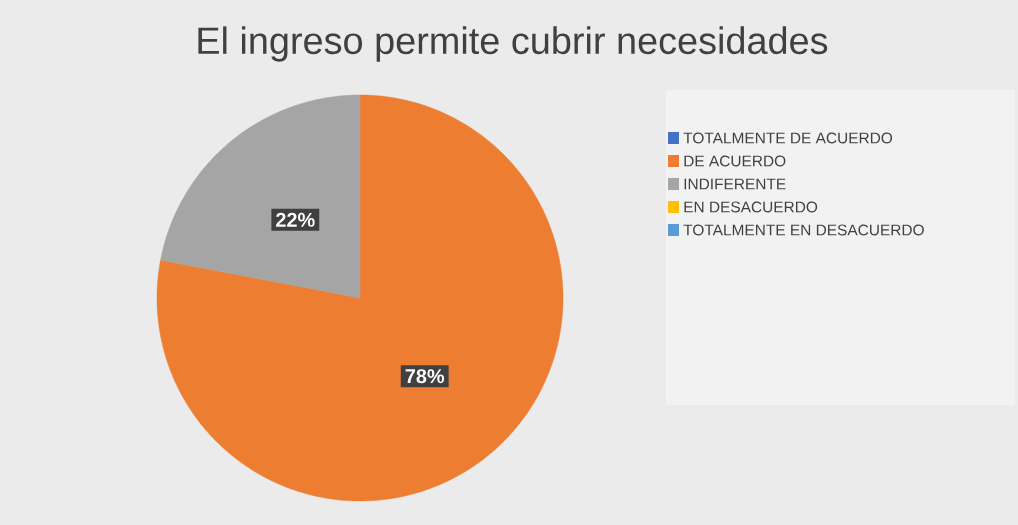 The width and height of the screenshot is (1018, 525). What do you see at coordinates (735, 161) in the screenshot?
I see `legend-label: DE ACUERDO` at bounding box center [735, 161].